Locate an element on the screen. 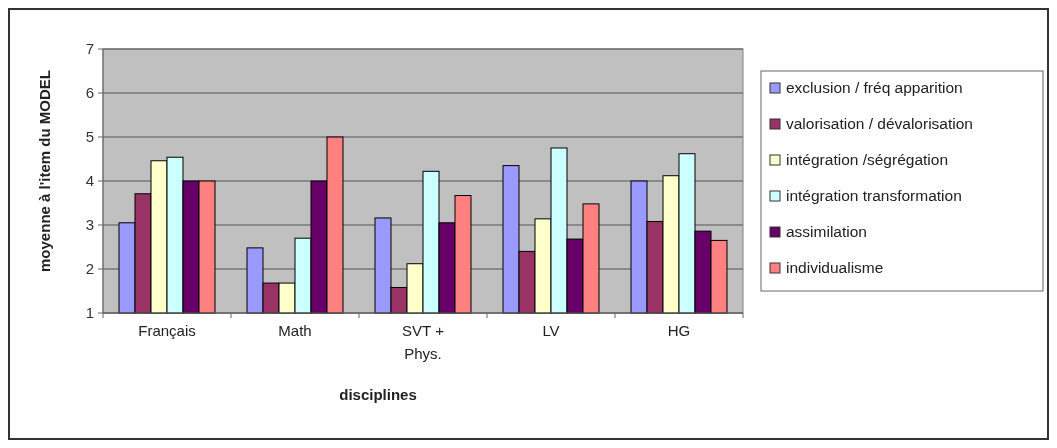  legend-label: valorisation / dévalorisation is located at coordinates (879, 123).